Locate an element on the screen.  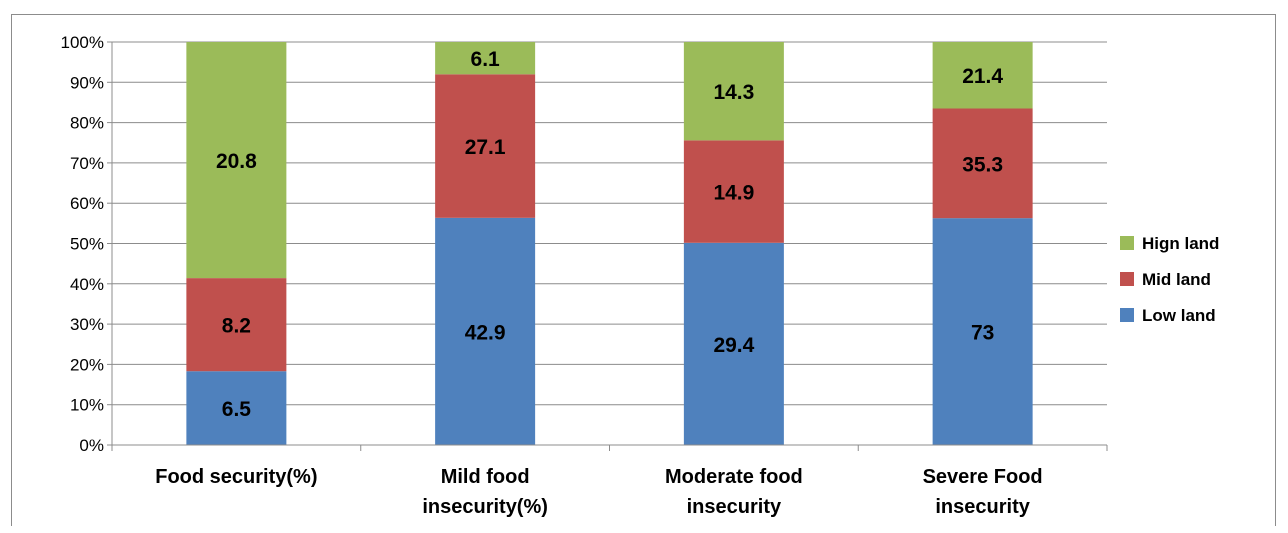
y-tick-label: 10% is located at coordinates (87, 405).